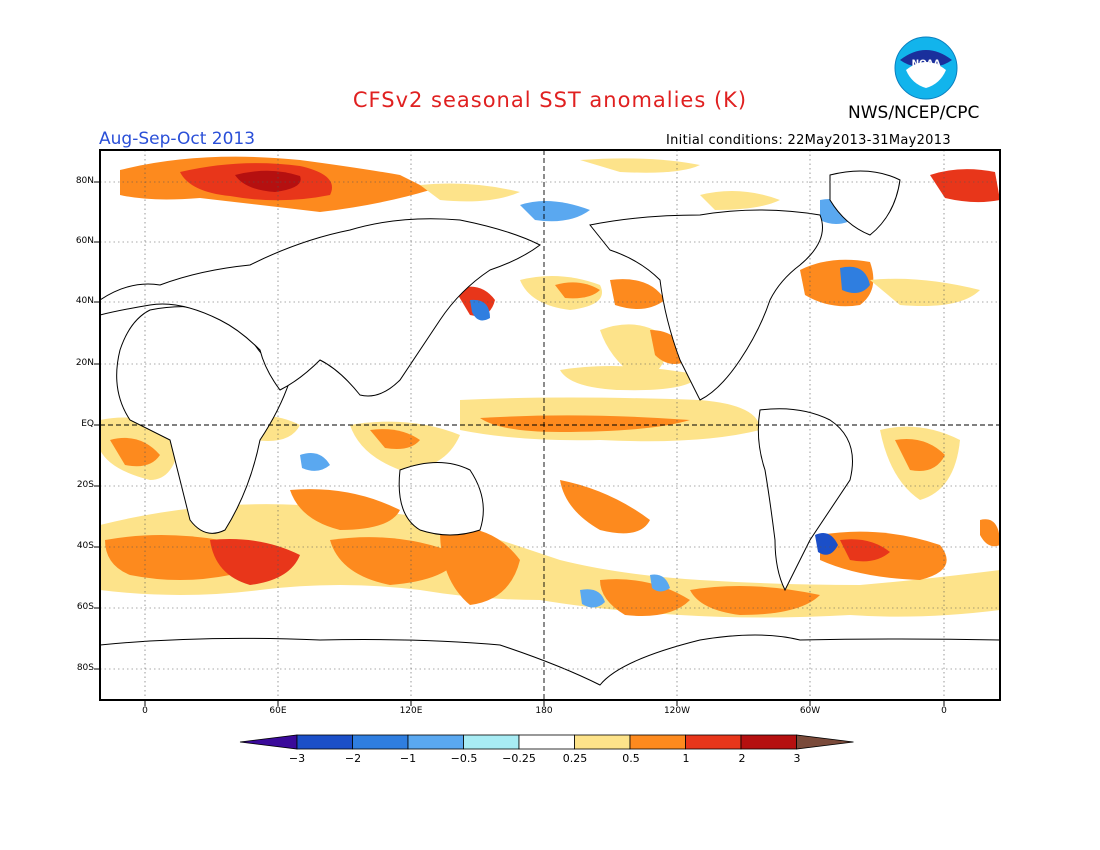 Image resolution: width=1100 pixels, height=850 pixels. Describe the element at coordinates (85, 546) in the screenshot. I see `lat-label-40s: 40S` at that location.